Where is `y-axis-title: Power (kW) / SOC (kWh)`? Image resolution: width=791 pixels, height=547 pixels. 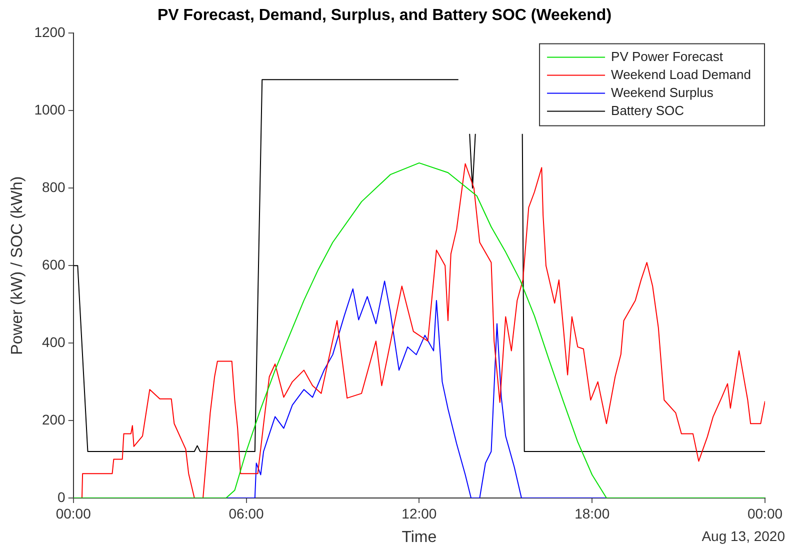
y-axis-title: Power (kW) / SOC (kWh) is located at coordinates (17, 265).